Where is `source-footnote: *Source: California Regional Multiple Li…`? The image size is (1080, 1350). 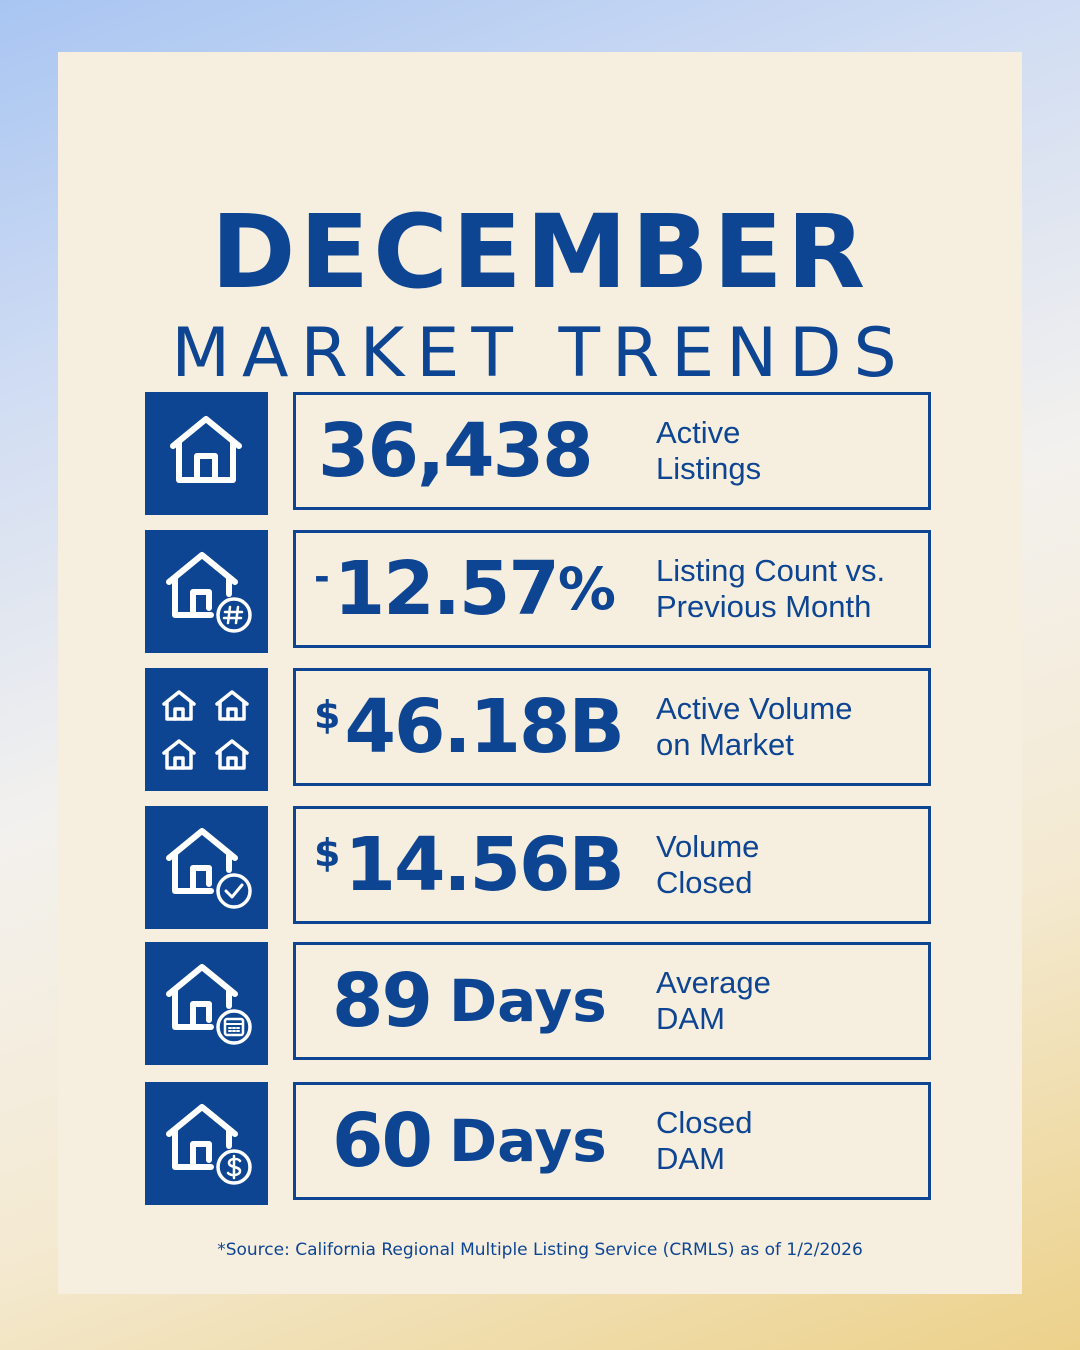 source-footnote: *Source: California Regional Multiple Li… is located at coordinates (540, 1250).